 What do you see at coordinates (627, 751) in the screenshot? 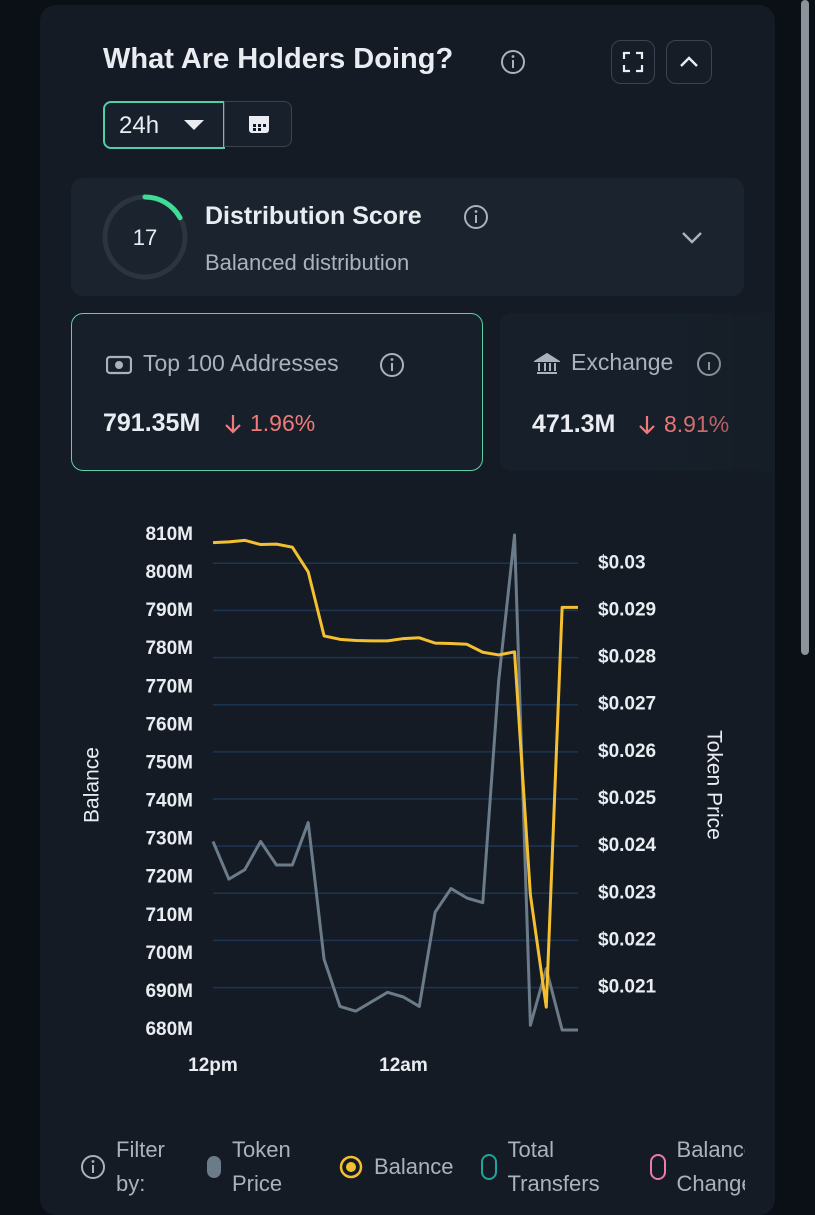
I see `y2-tick-label: $0.026` at bounding box center [627, 751].